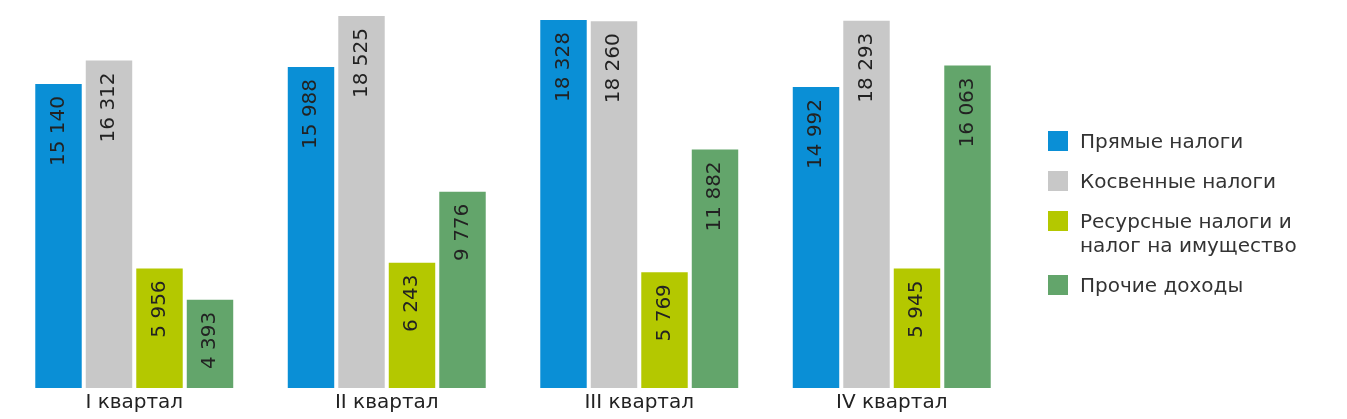 This screenshot has width=1347, height=419. Describe the element at coordinates (965, 112) in the screenshot. I see `data-label: 16 063` at that location.